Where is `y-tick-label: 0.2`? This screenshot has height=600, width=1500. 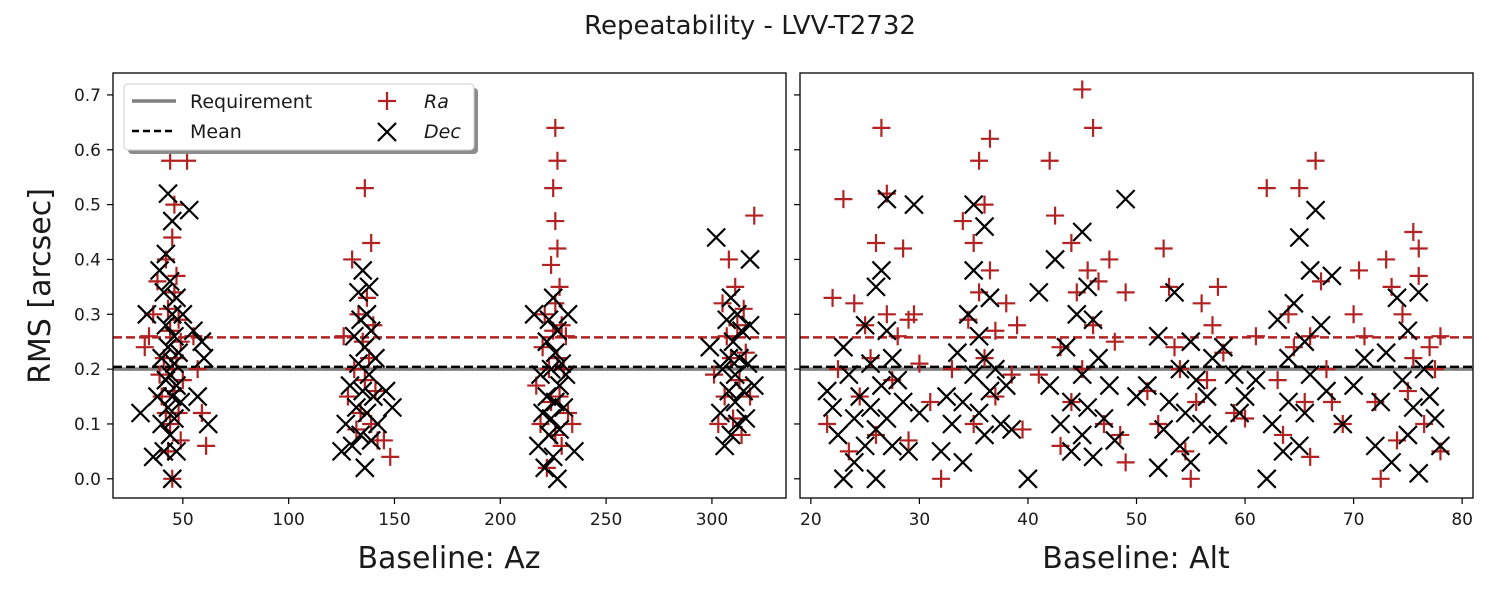 y-tick-label: 0.2 is located at coordinates (87, 370).